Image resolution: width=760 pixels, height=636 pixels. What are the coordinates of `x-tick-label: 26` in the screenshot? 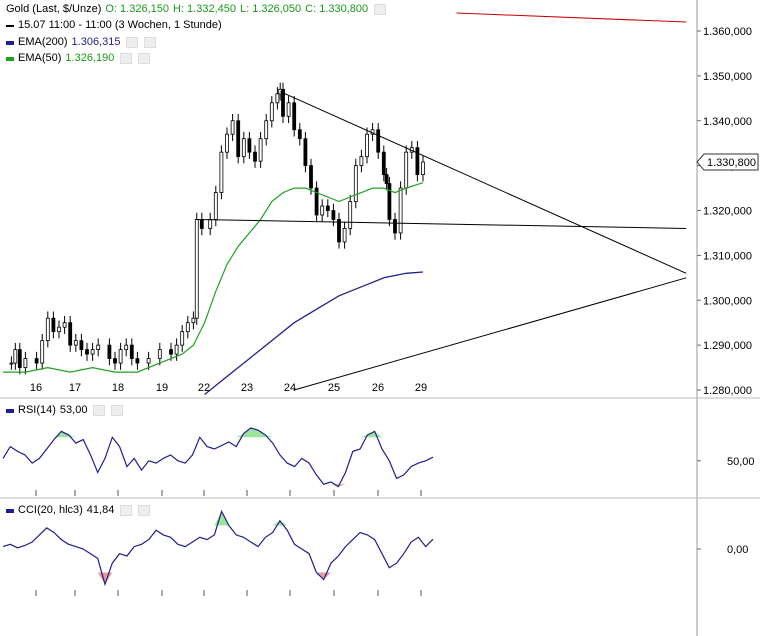 It's located at (378, 388).